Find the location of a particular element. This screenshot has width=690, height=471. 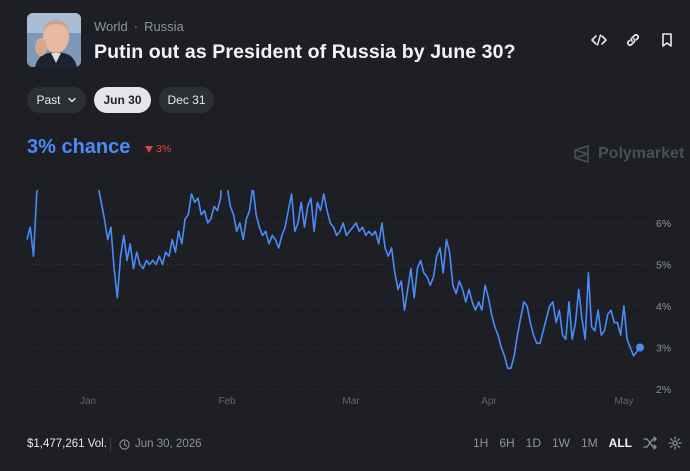

embed-code-button is located at coordinates (598, 39).